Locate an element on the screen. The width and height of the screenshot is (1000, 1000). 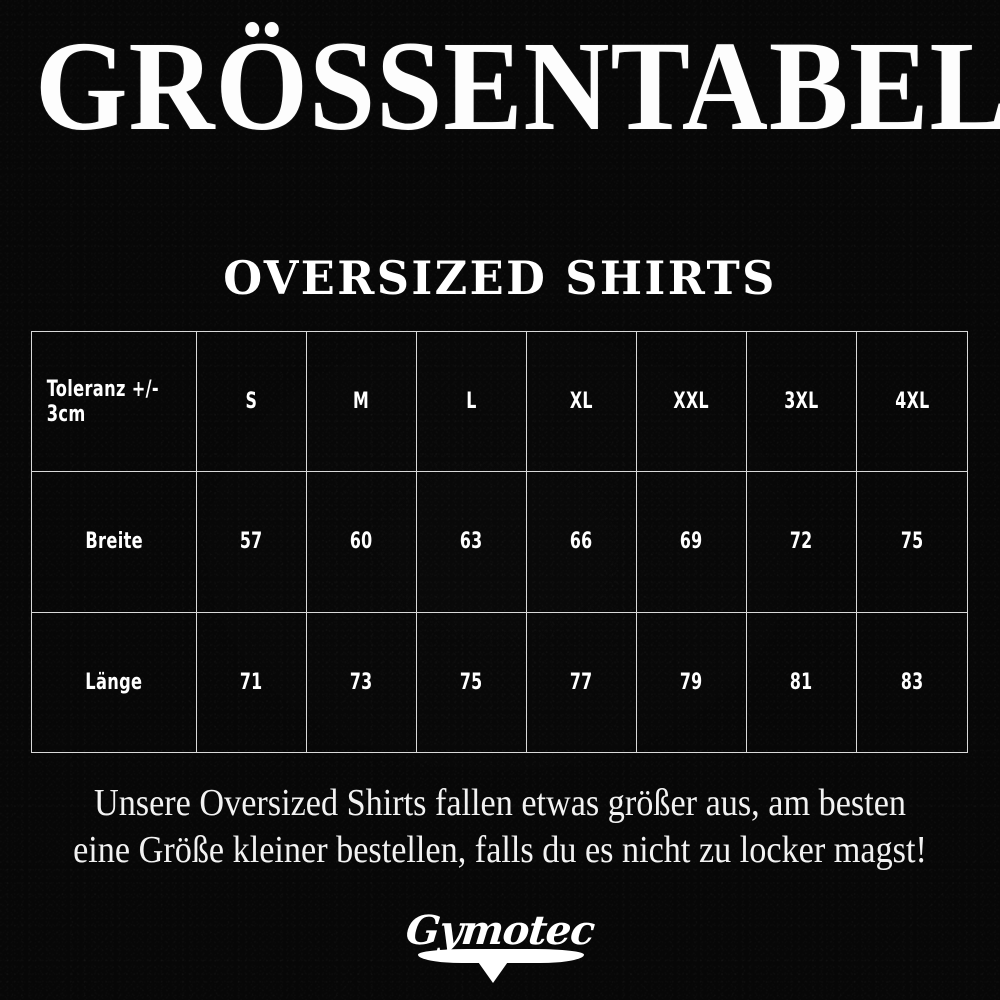
value-breite-m: 60 is located at coordinates (361, 542).